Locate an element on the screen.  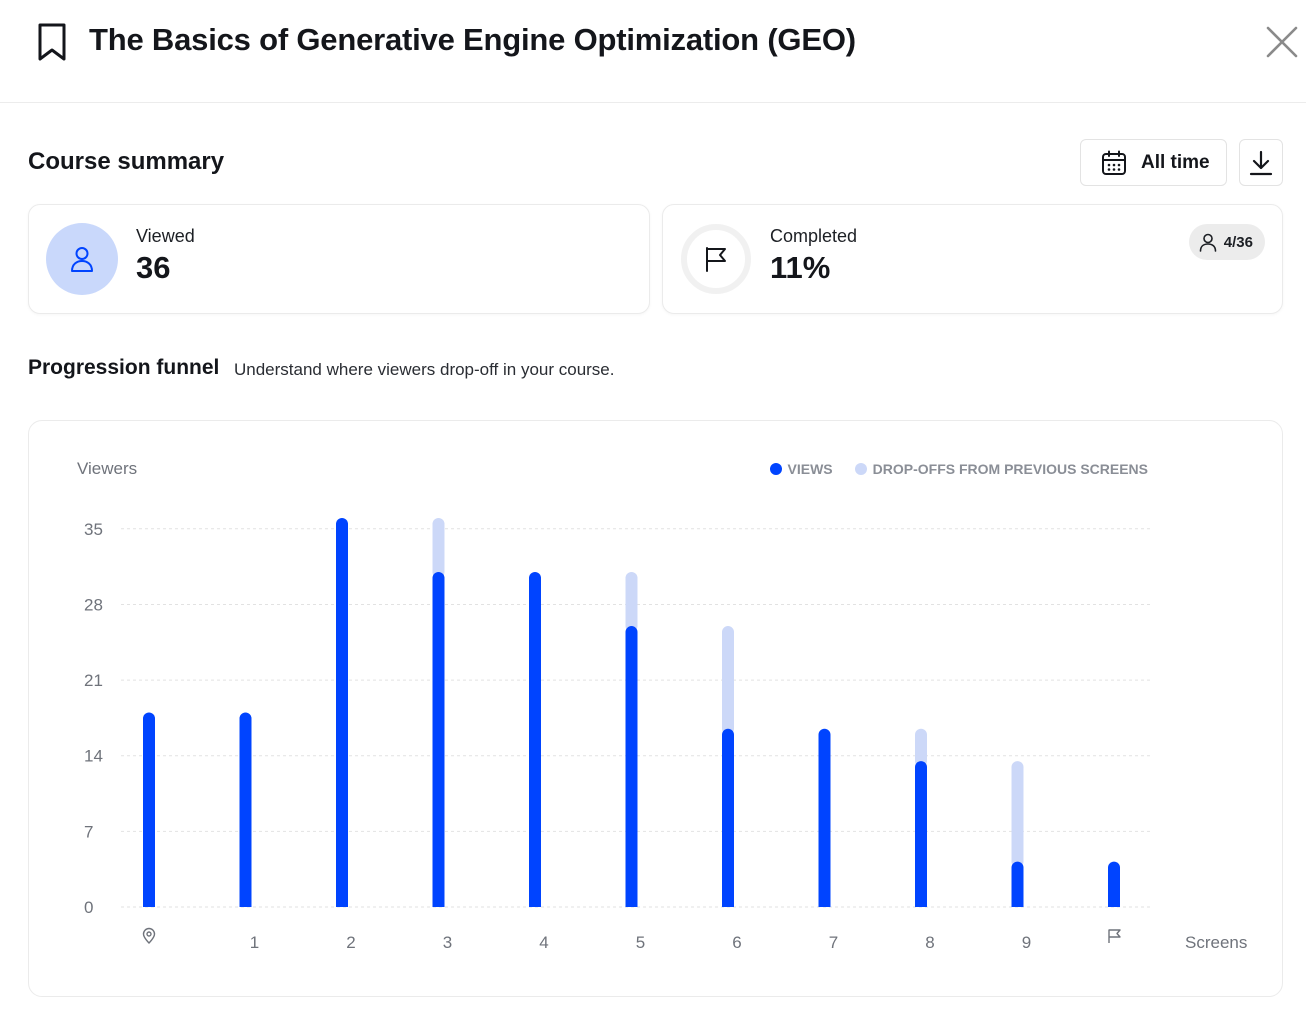
x-tick-label: 8 is located at coordinates (929, 942).